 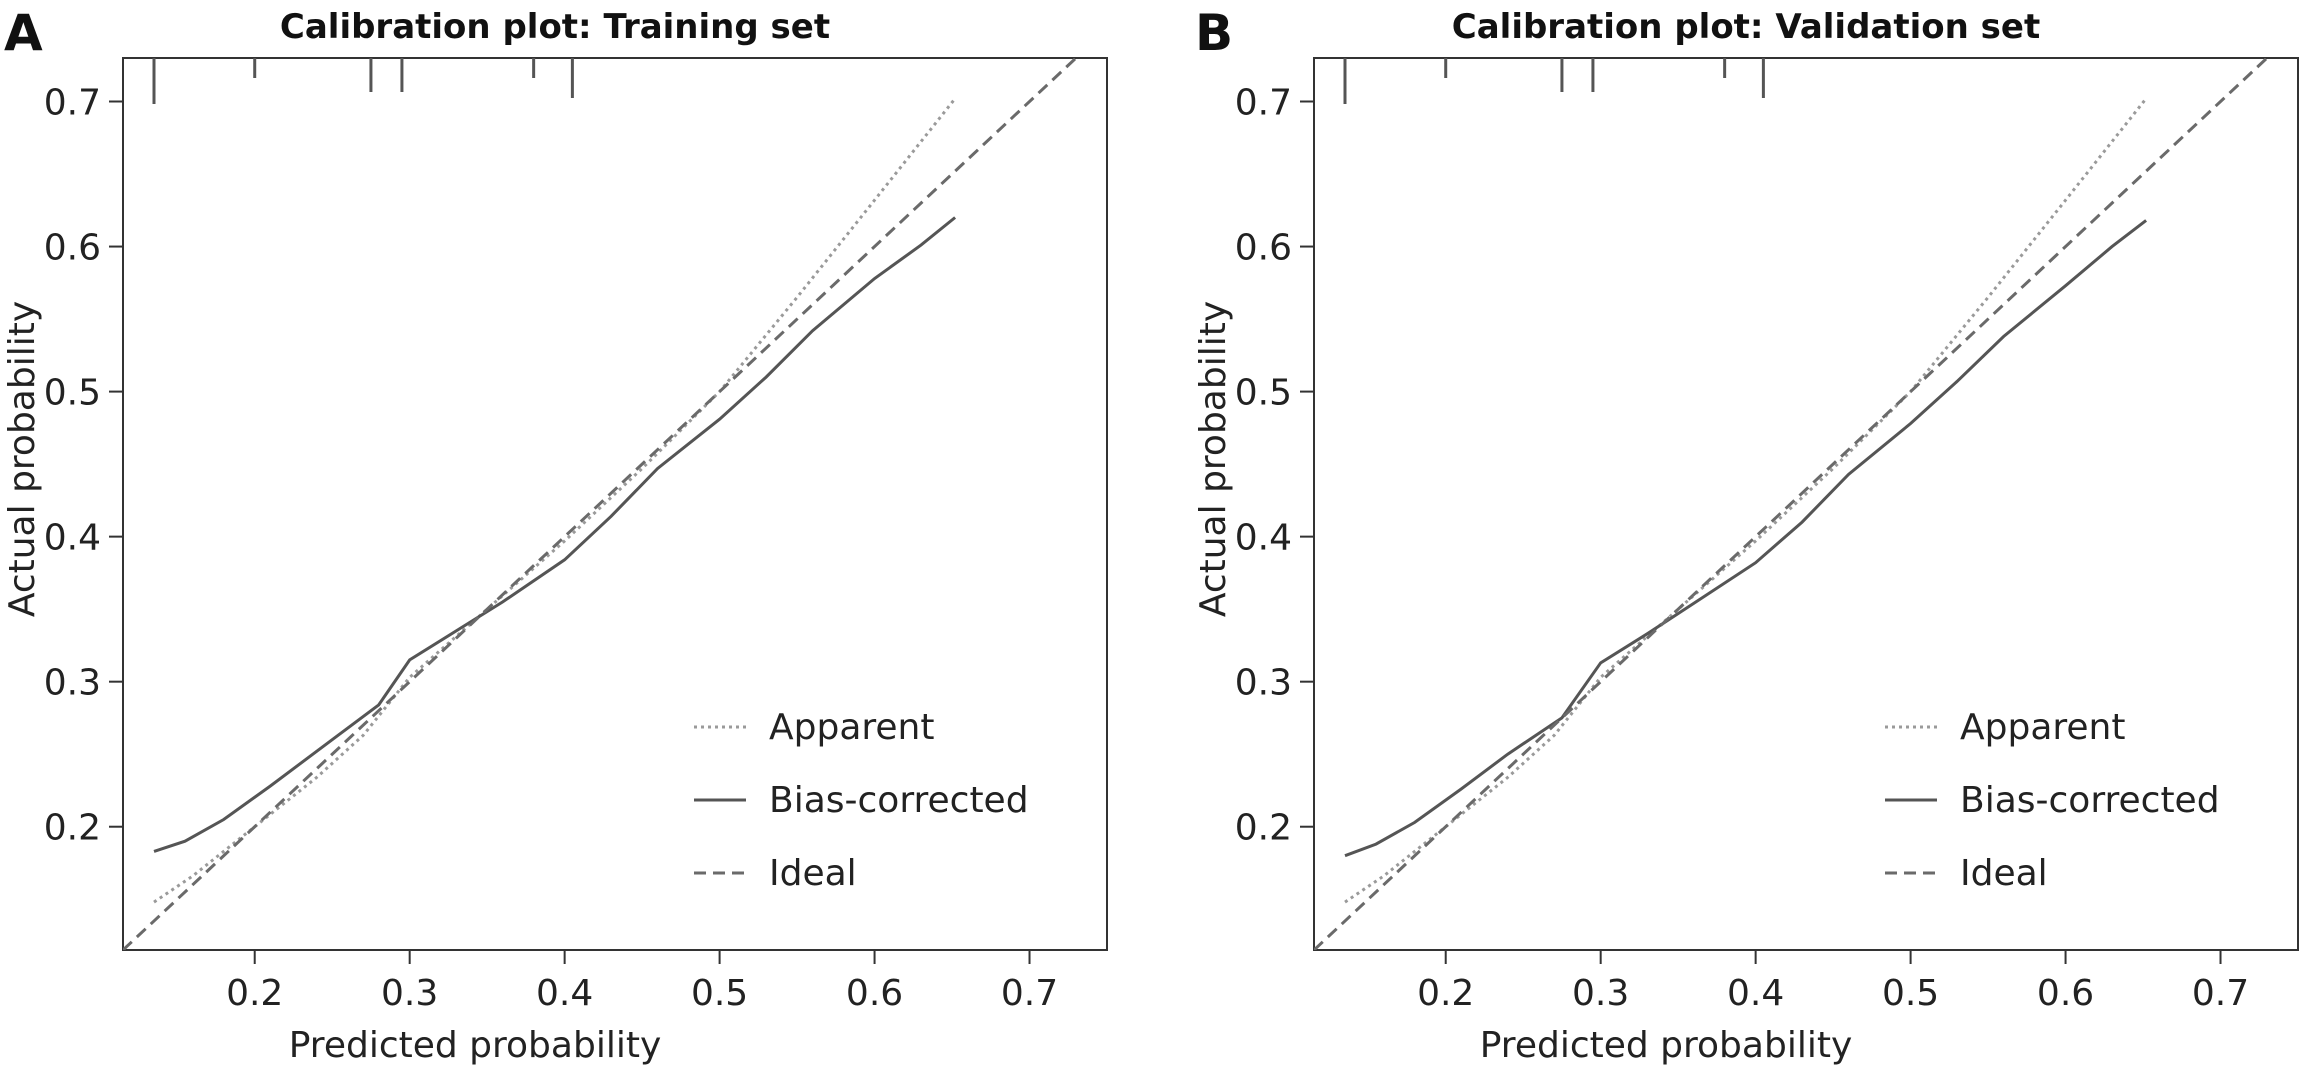 I want to click on chart-title: Calibration plot: Training set, so click(x=555, y=27).